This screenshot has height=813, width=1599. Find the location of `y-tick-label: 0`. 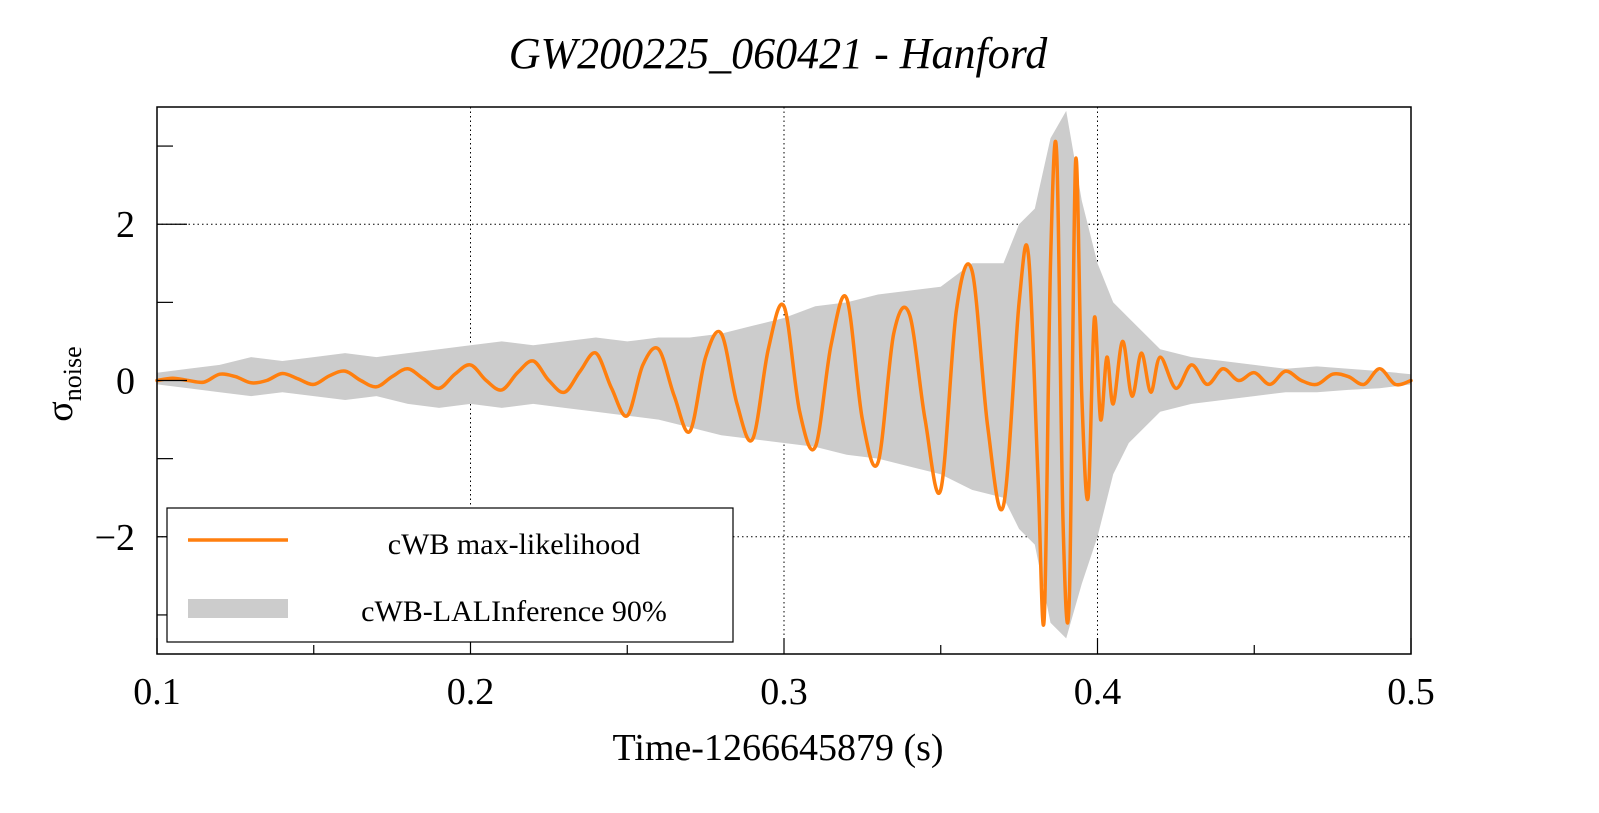

y-tick-label: 0 is located at coordinates (125, 382).